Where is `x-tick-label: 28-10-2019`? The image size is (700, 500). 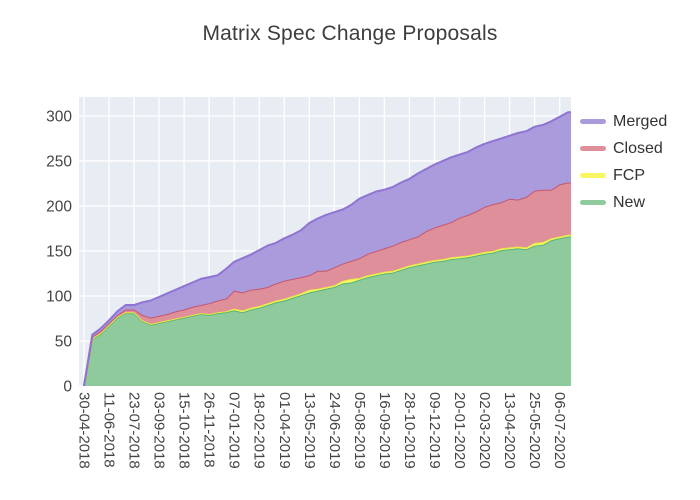 x-tick-label: 28-10-2019 is located at coordinates (409, 430).